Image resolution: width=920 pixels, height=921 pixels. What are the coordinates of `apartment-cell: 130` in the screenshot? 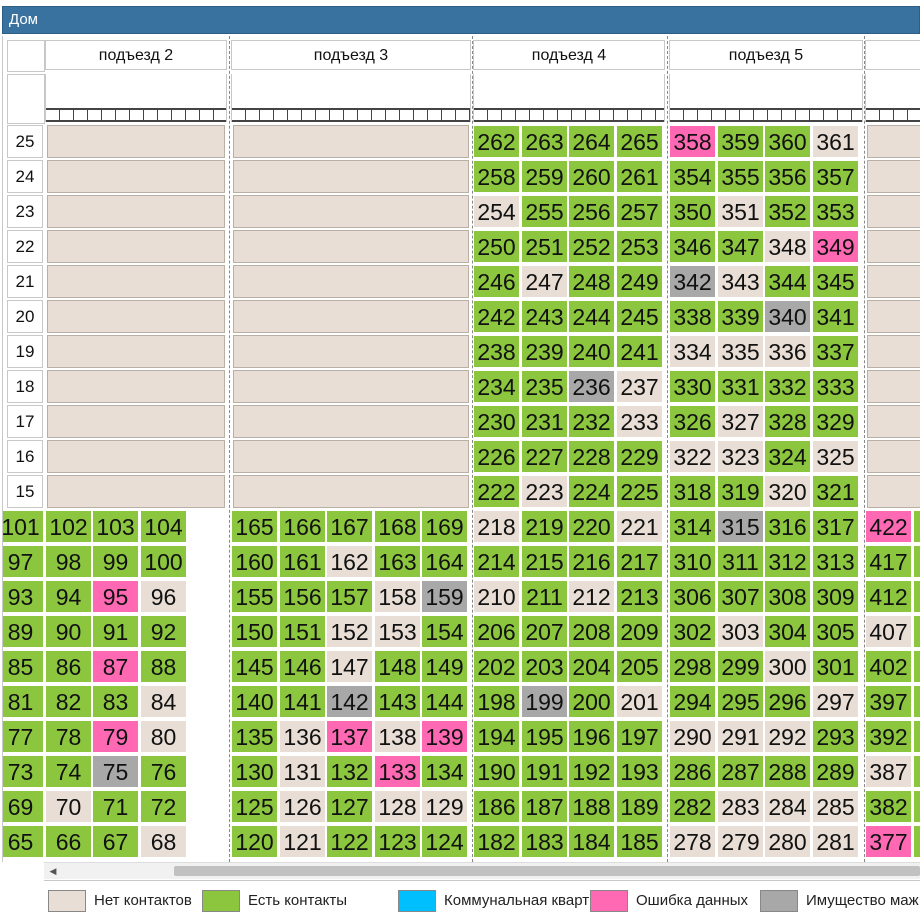 It's located at (254, 771).